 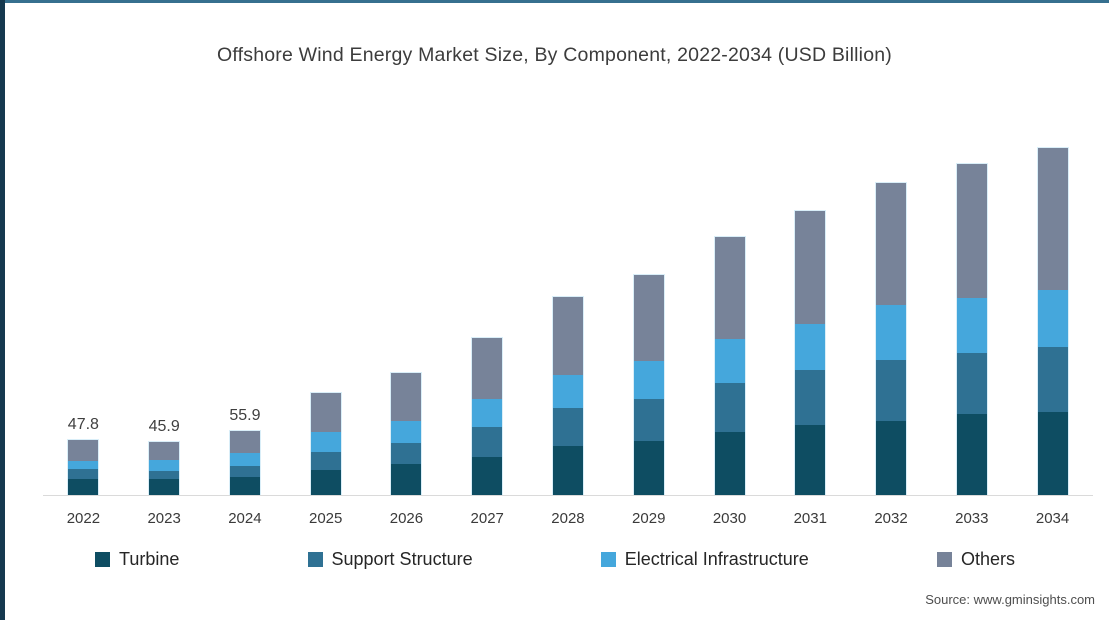 What do you see at coordinates (1010, 599) in the screenshot?
I see `source-credit: Source: www.gminsights.com` at bounding box center [1010, 599].